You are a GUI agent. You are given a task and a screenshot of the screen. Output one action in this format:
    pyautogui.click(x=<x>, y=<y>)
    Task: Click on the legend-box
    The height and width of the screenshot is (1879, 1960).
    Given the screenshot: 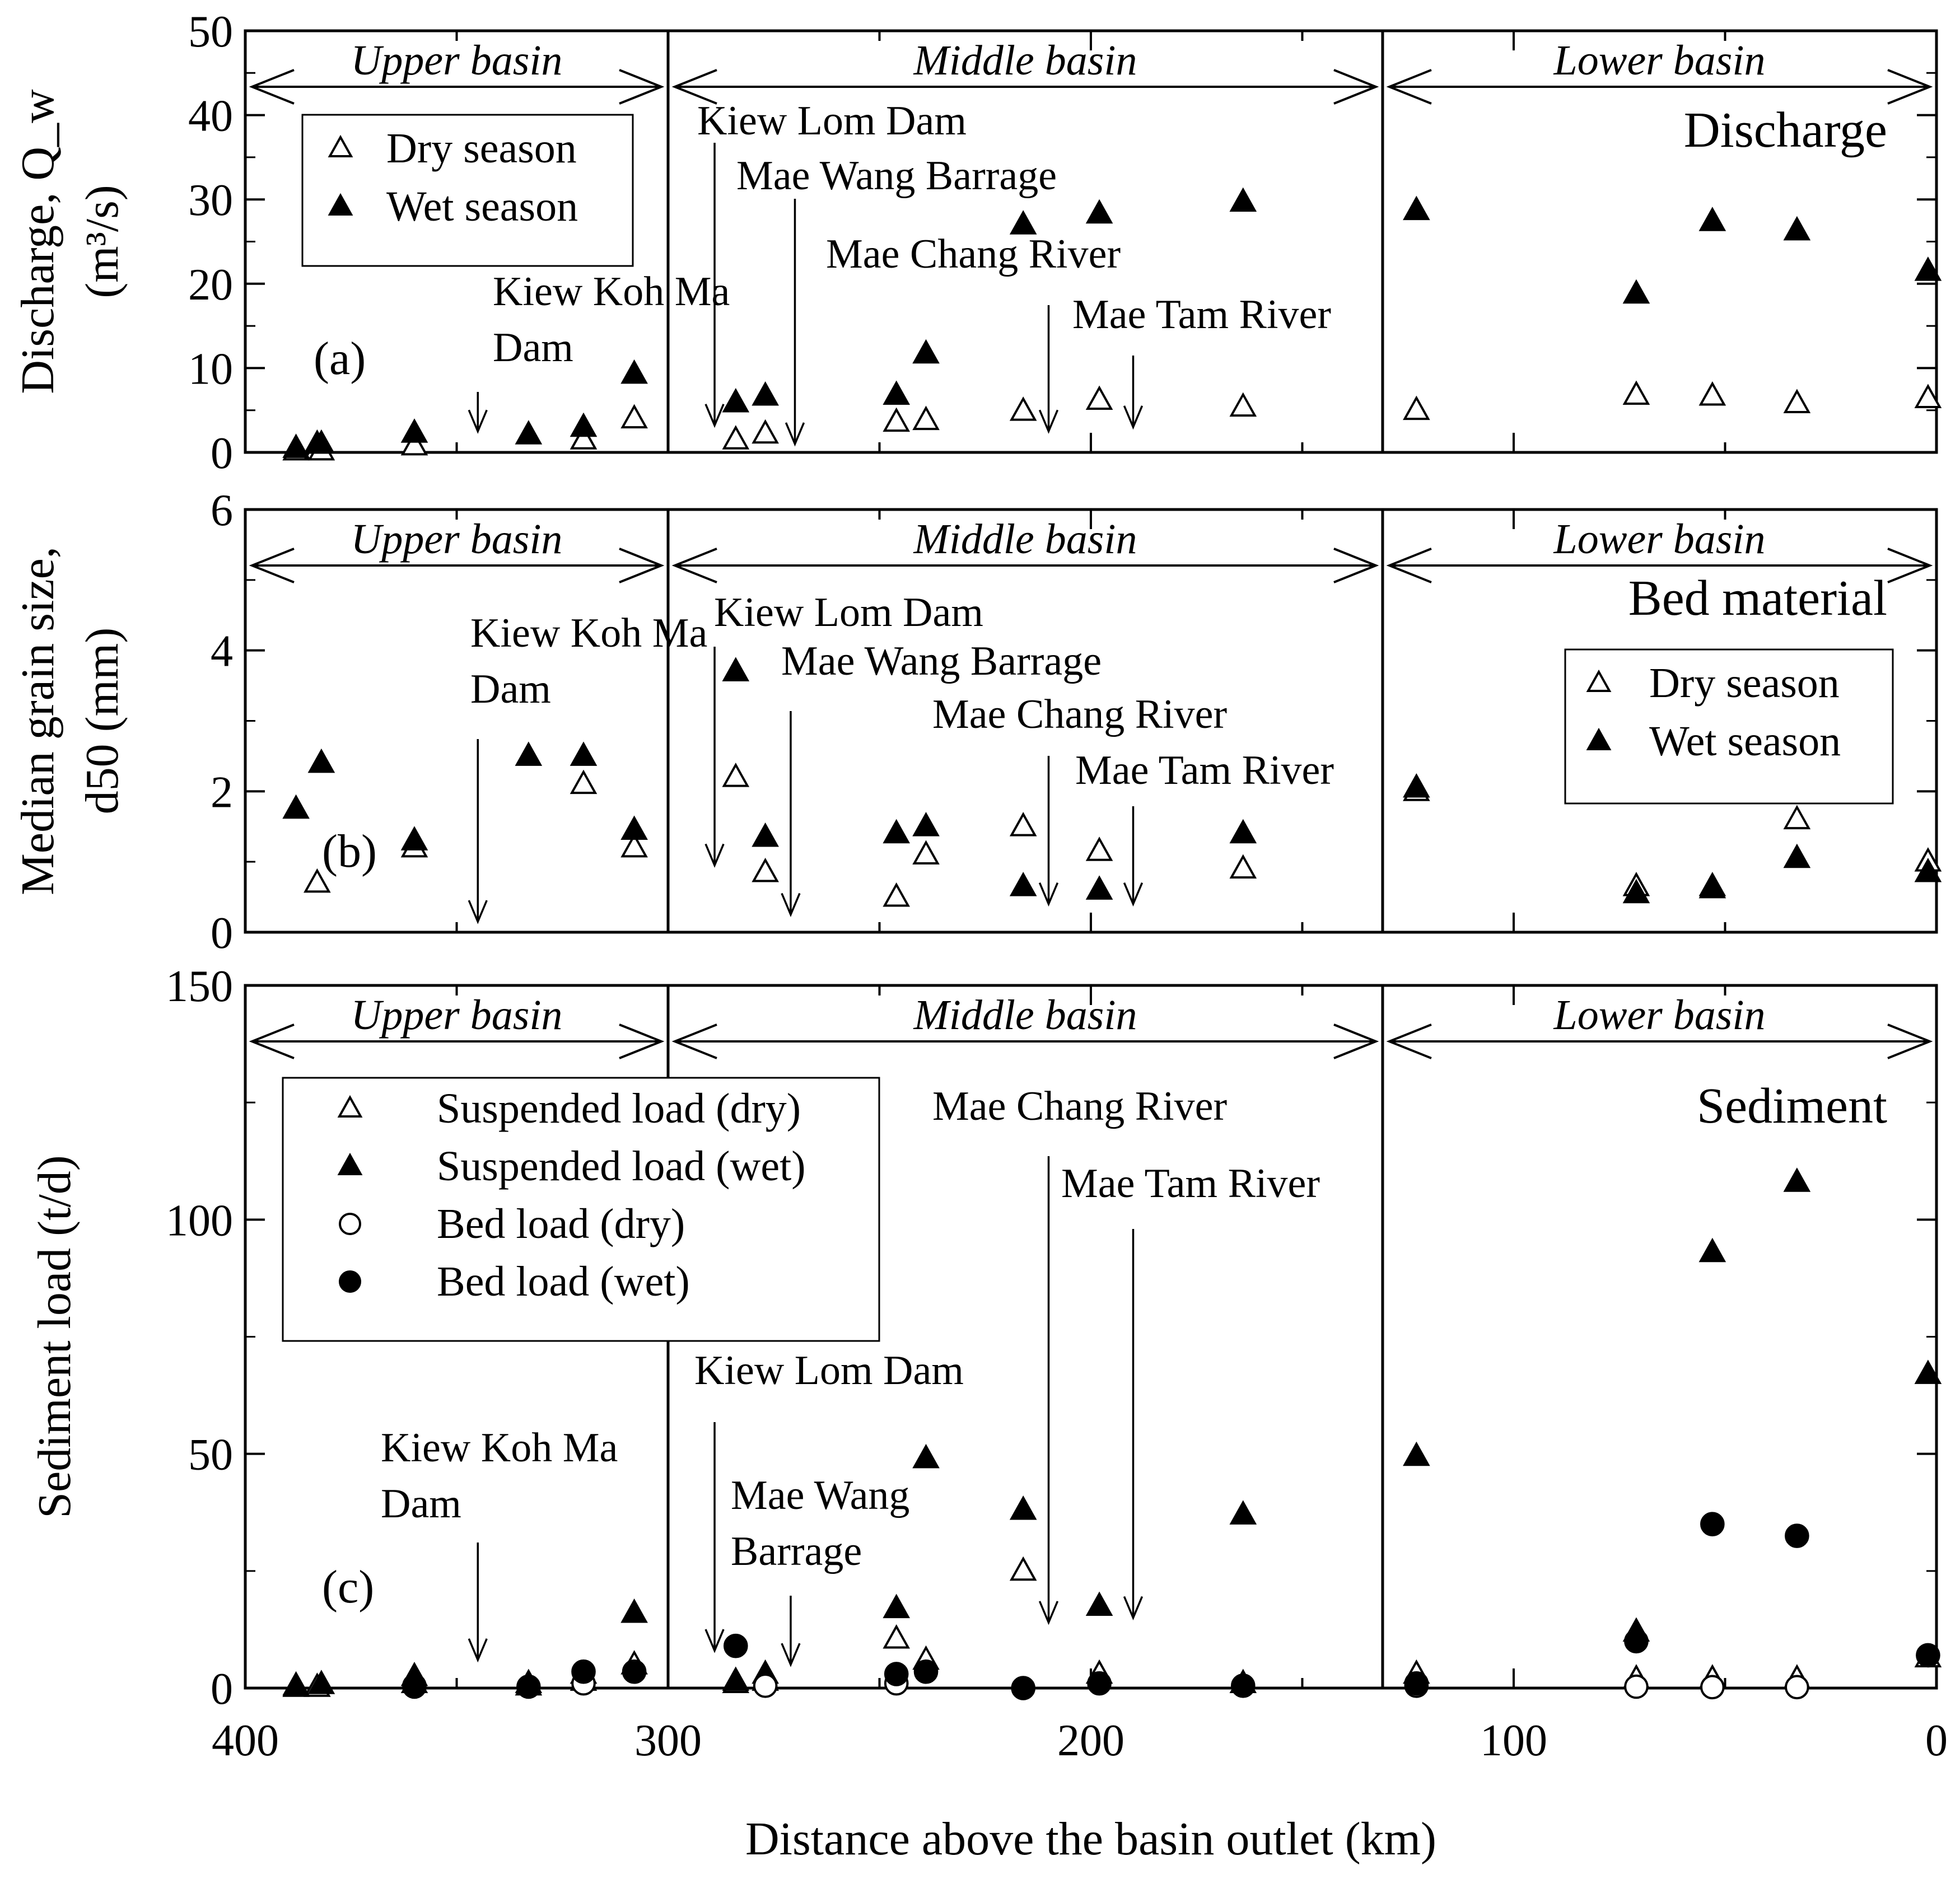 What is the action you would take?
    pyautogui.click(x=468, y=190)
    